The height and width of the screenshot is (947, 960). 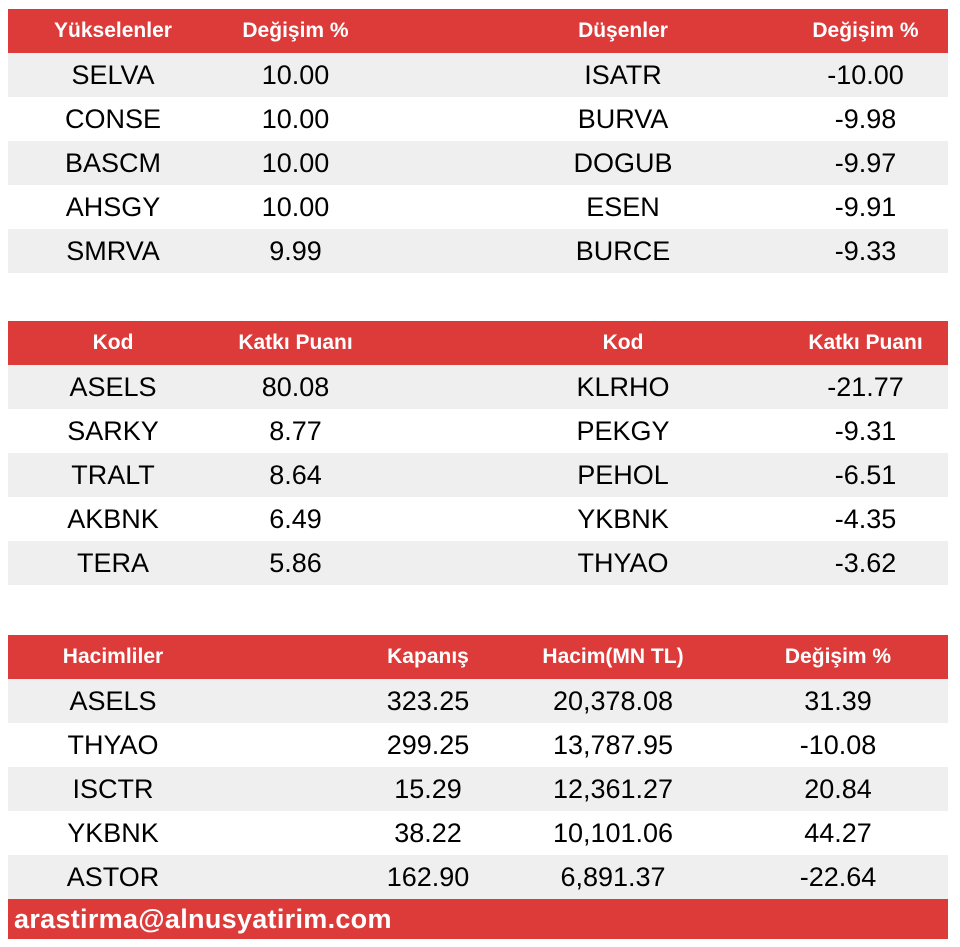 What do you see at coordinates (865, 430) in the screenshot?
I see `negative-points: -9.31` at bounding box center [865, 430].